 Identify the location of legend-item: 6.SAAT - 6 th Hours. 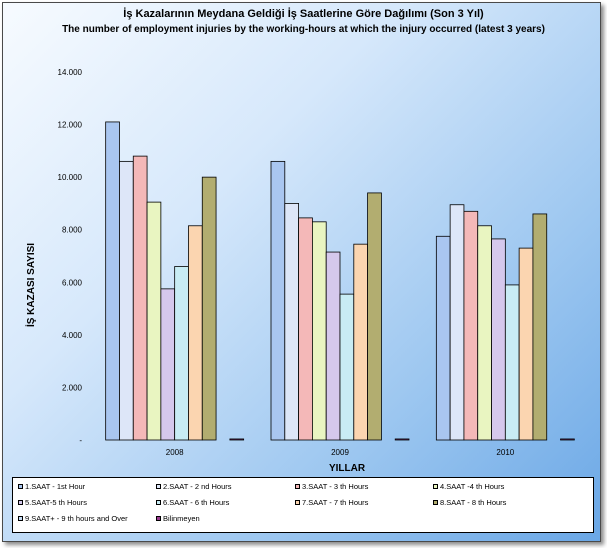
(192, 502).